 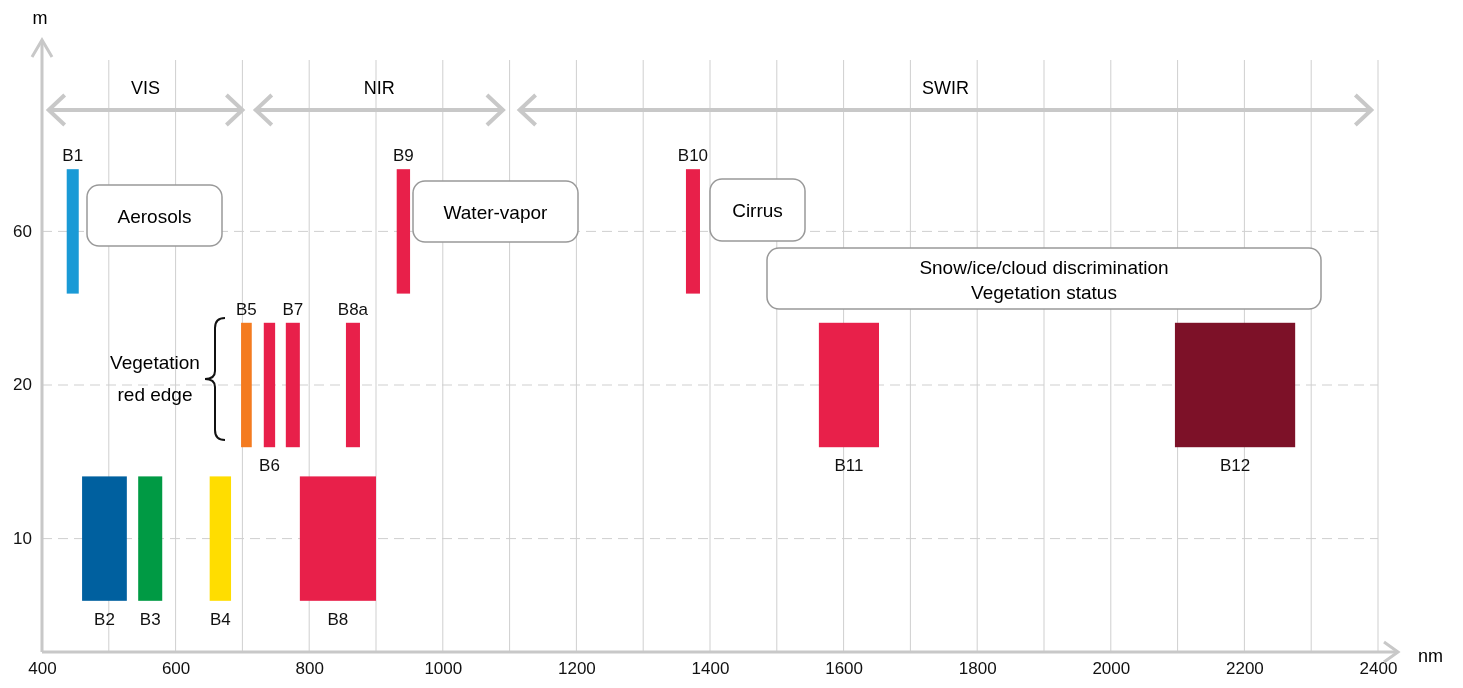 I want to click on series-label: B8a, so click(x=353, y=309).